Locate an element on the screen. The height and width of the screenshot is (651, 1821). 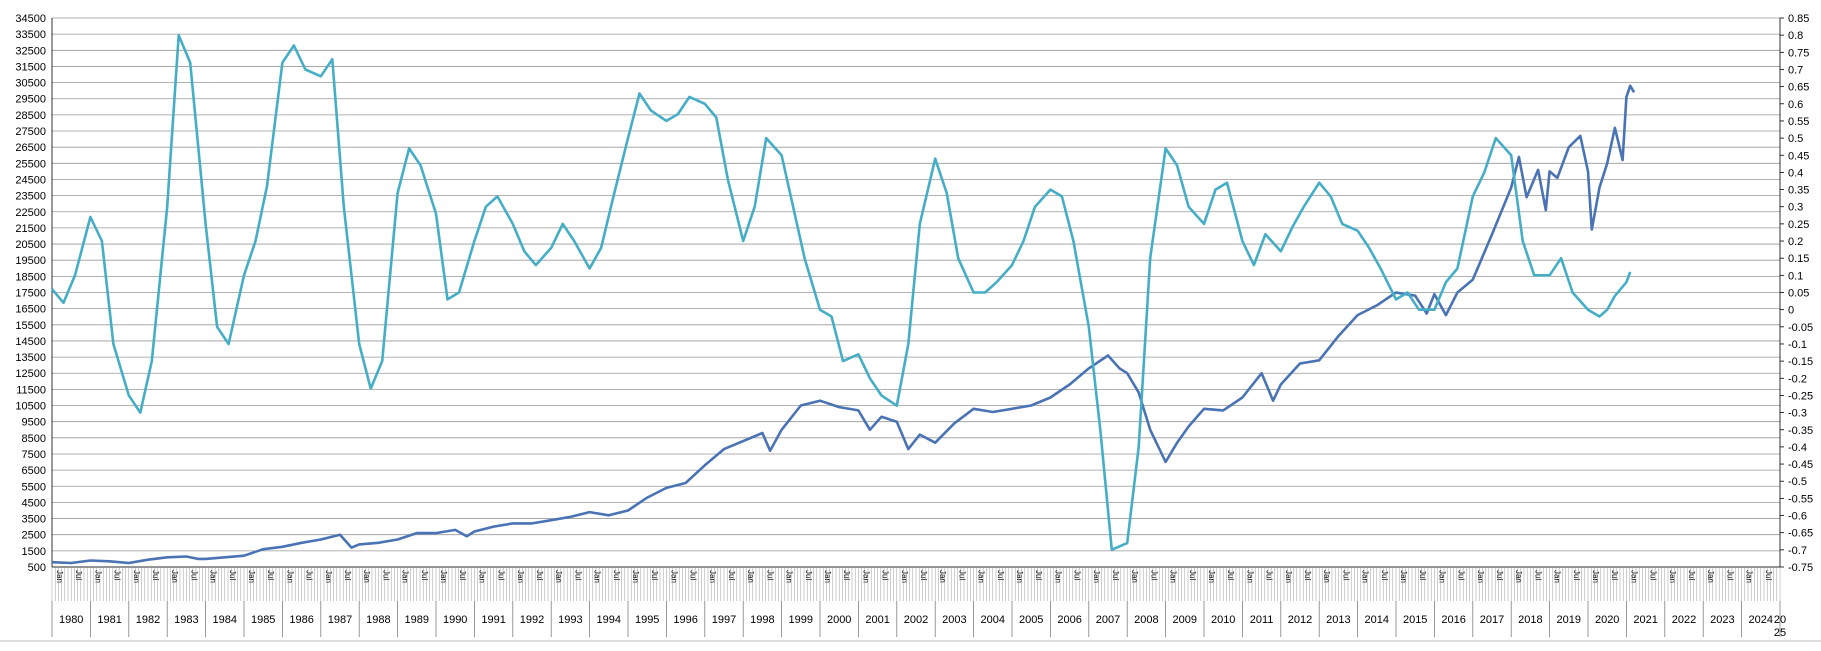
year-label: 1993 is located at coordinates (570, 620).